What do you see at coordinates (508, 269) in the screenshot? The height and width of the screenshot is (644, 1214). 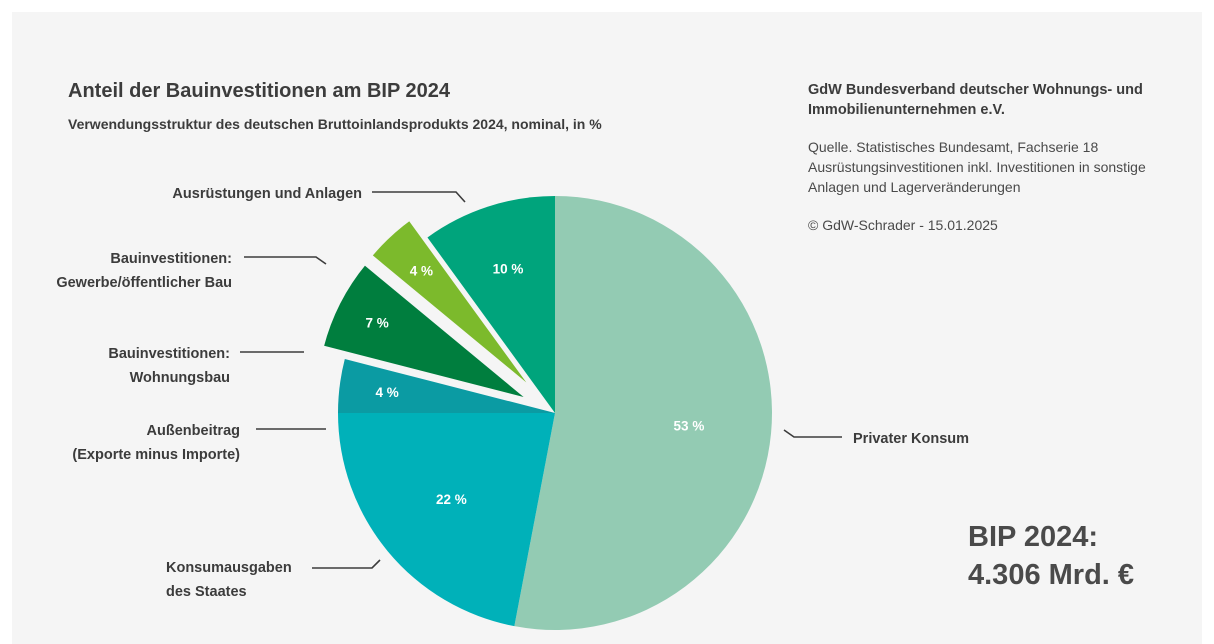 I see `slice-value-label: 10 %` at bounding box center [508, 269].